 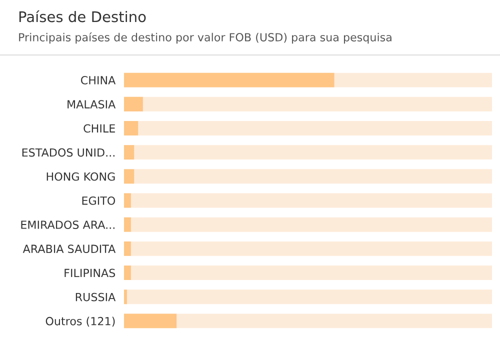 I want to click on y-tick-label: RUSSIA, so click(x=96, y=297).